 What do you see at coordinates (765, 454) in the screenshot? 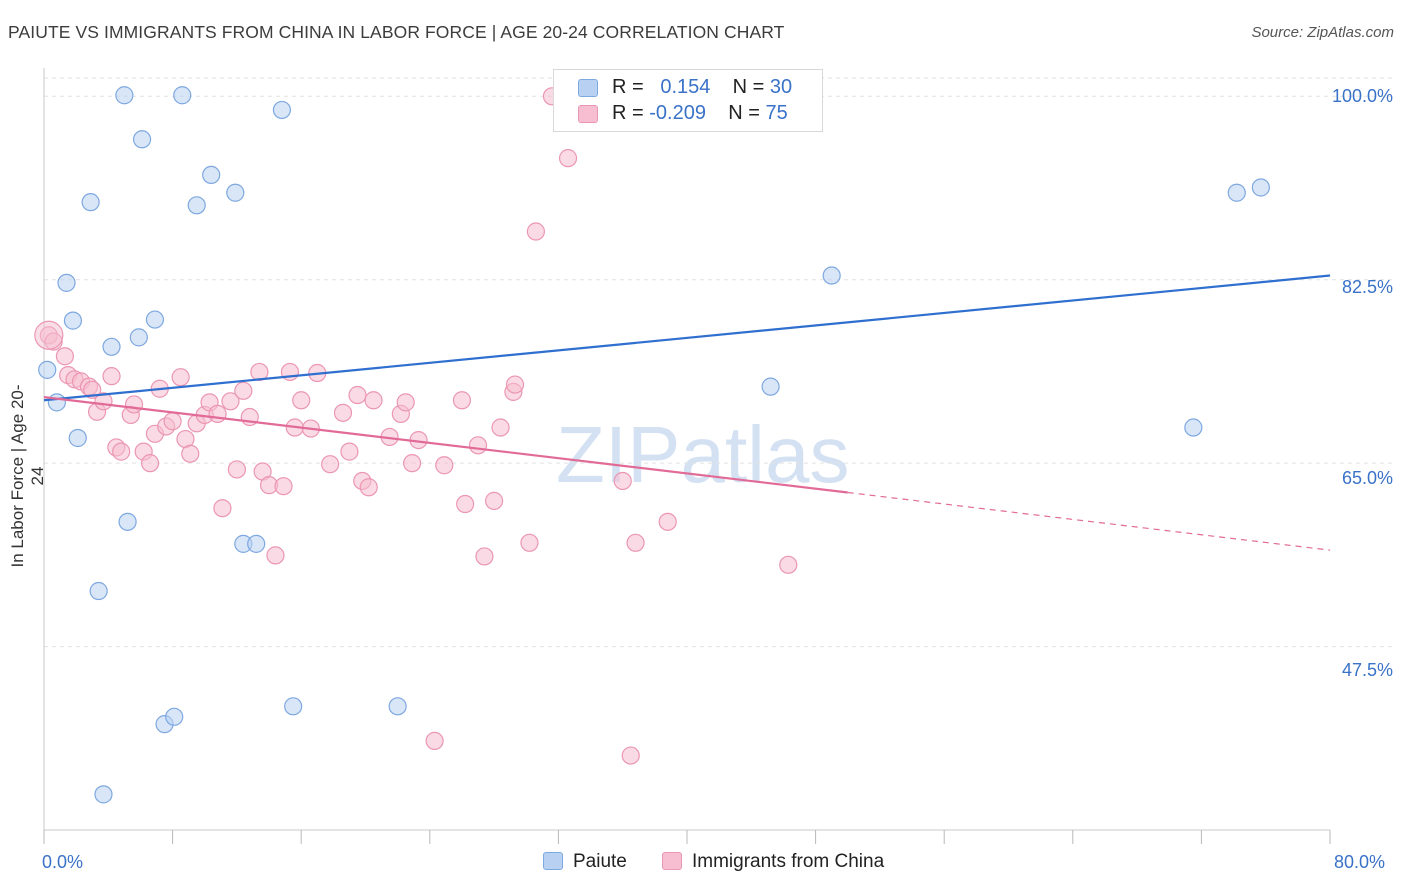
I see `watermark-atlas: atlas` at bounding box center [765, 454].